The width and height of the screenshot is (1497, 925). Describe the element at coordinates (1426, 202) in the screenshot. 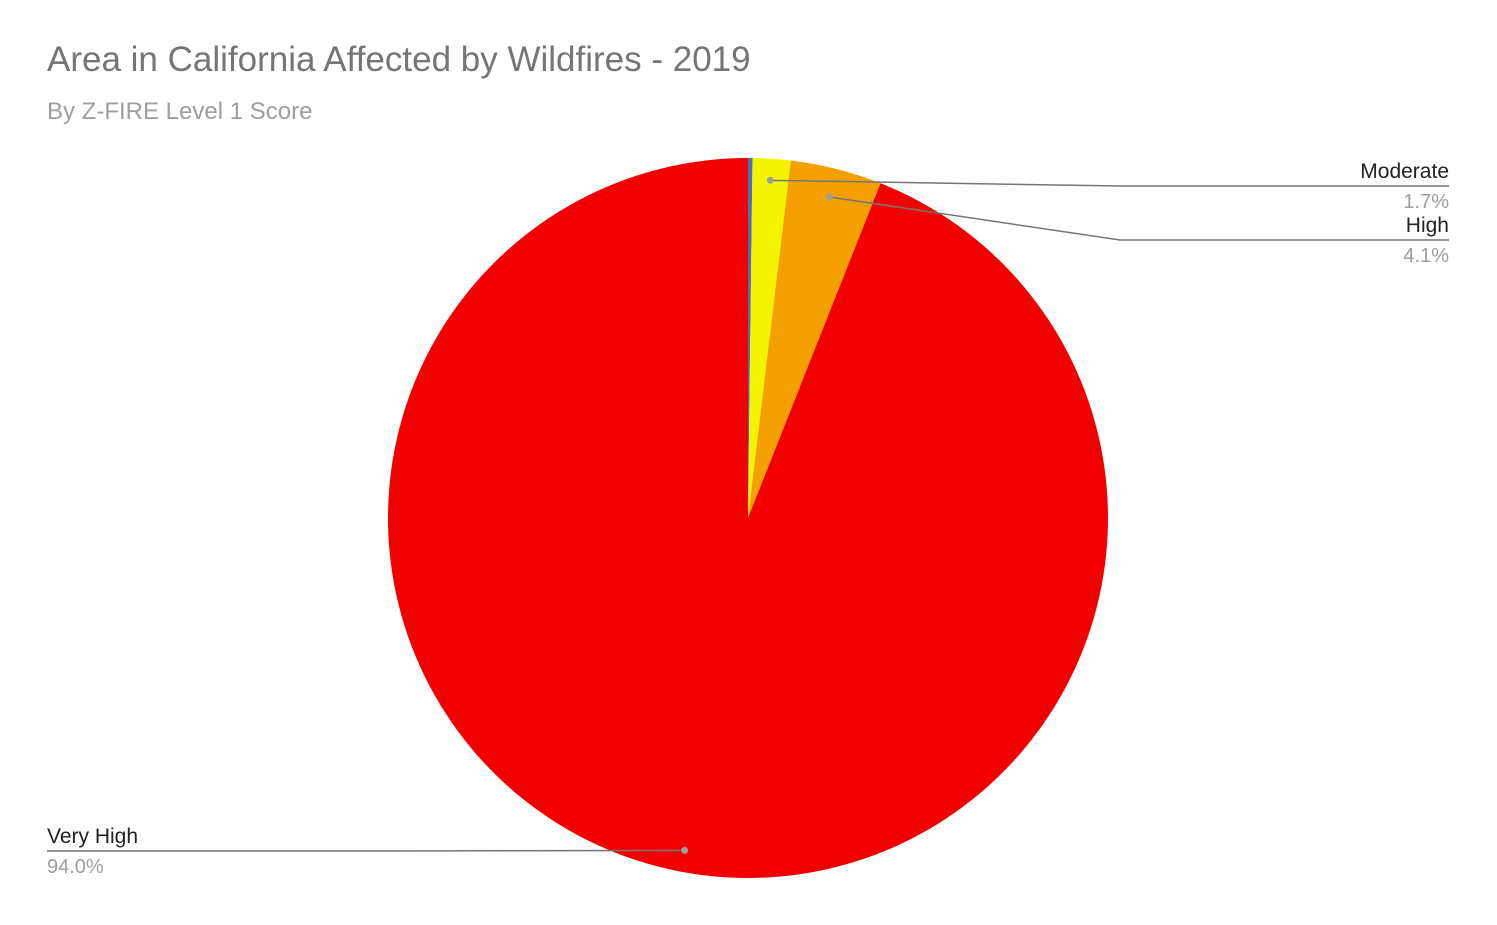

I see `slice-percent-moderate: 1.7%` at that location.